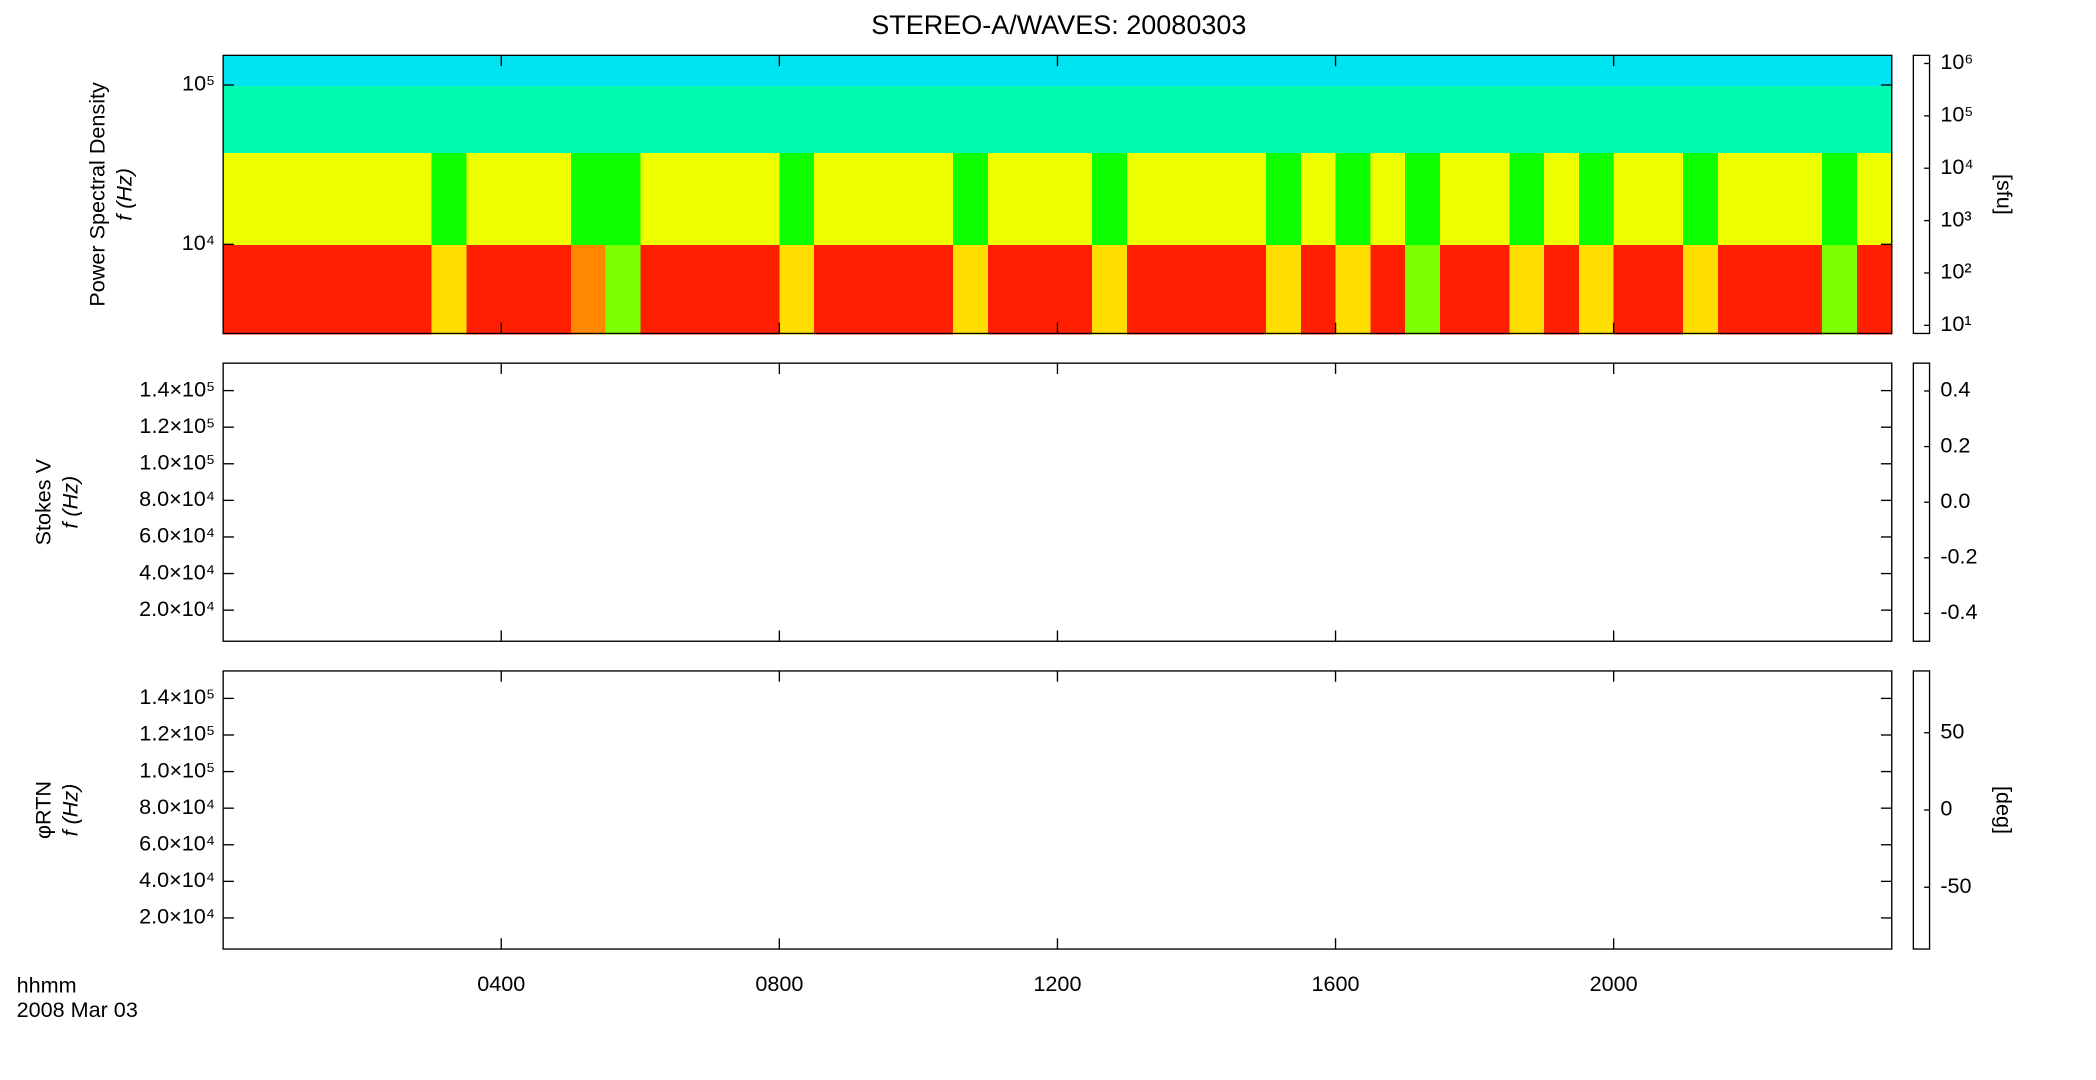 The height and width of the screenshot is (1080, 2096). What do you see at coordinates (177, 571) in the screenshot?
I see `y-tick-label: 4.0×10⁴` at bounding box center [177, 571].